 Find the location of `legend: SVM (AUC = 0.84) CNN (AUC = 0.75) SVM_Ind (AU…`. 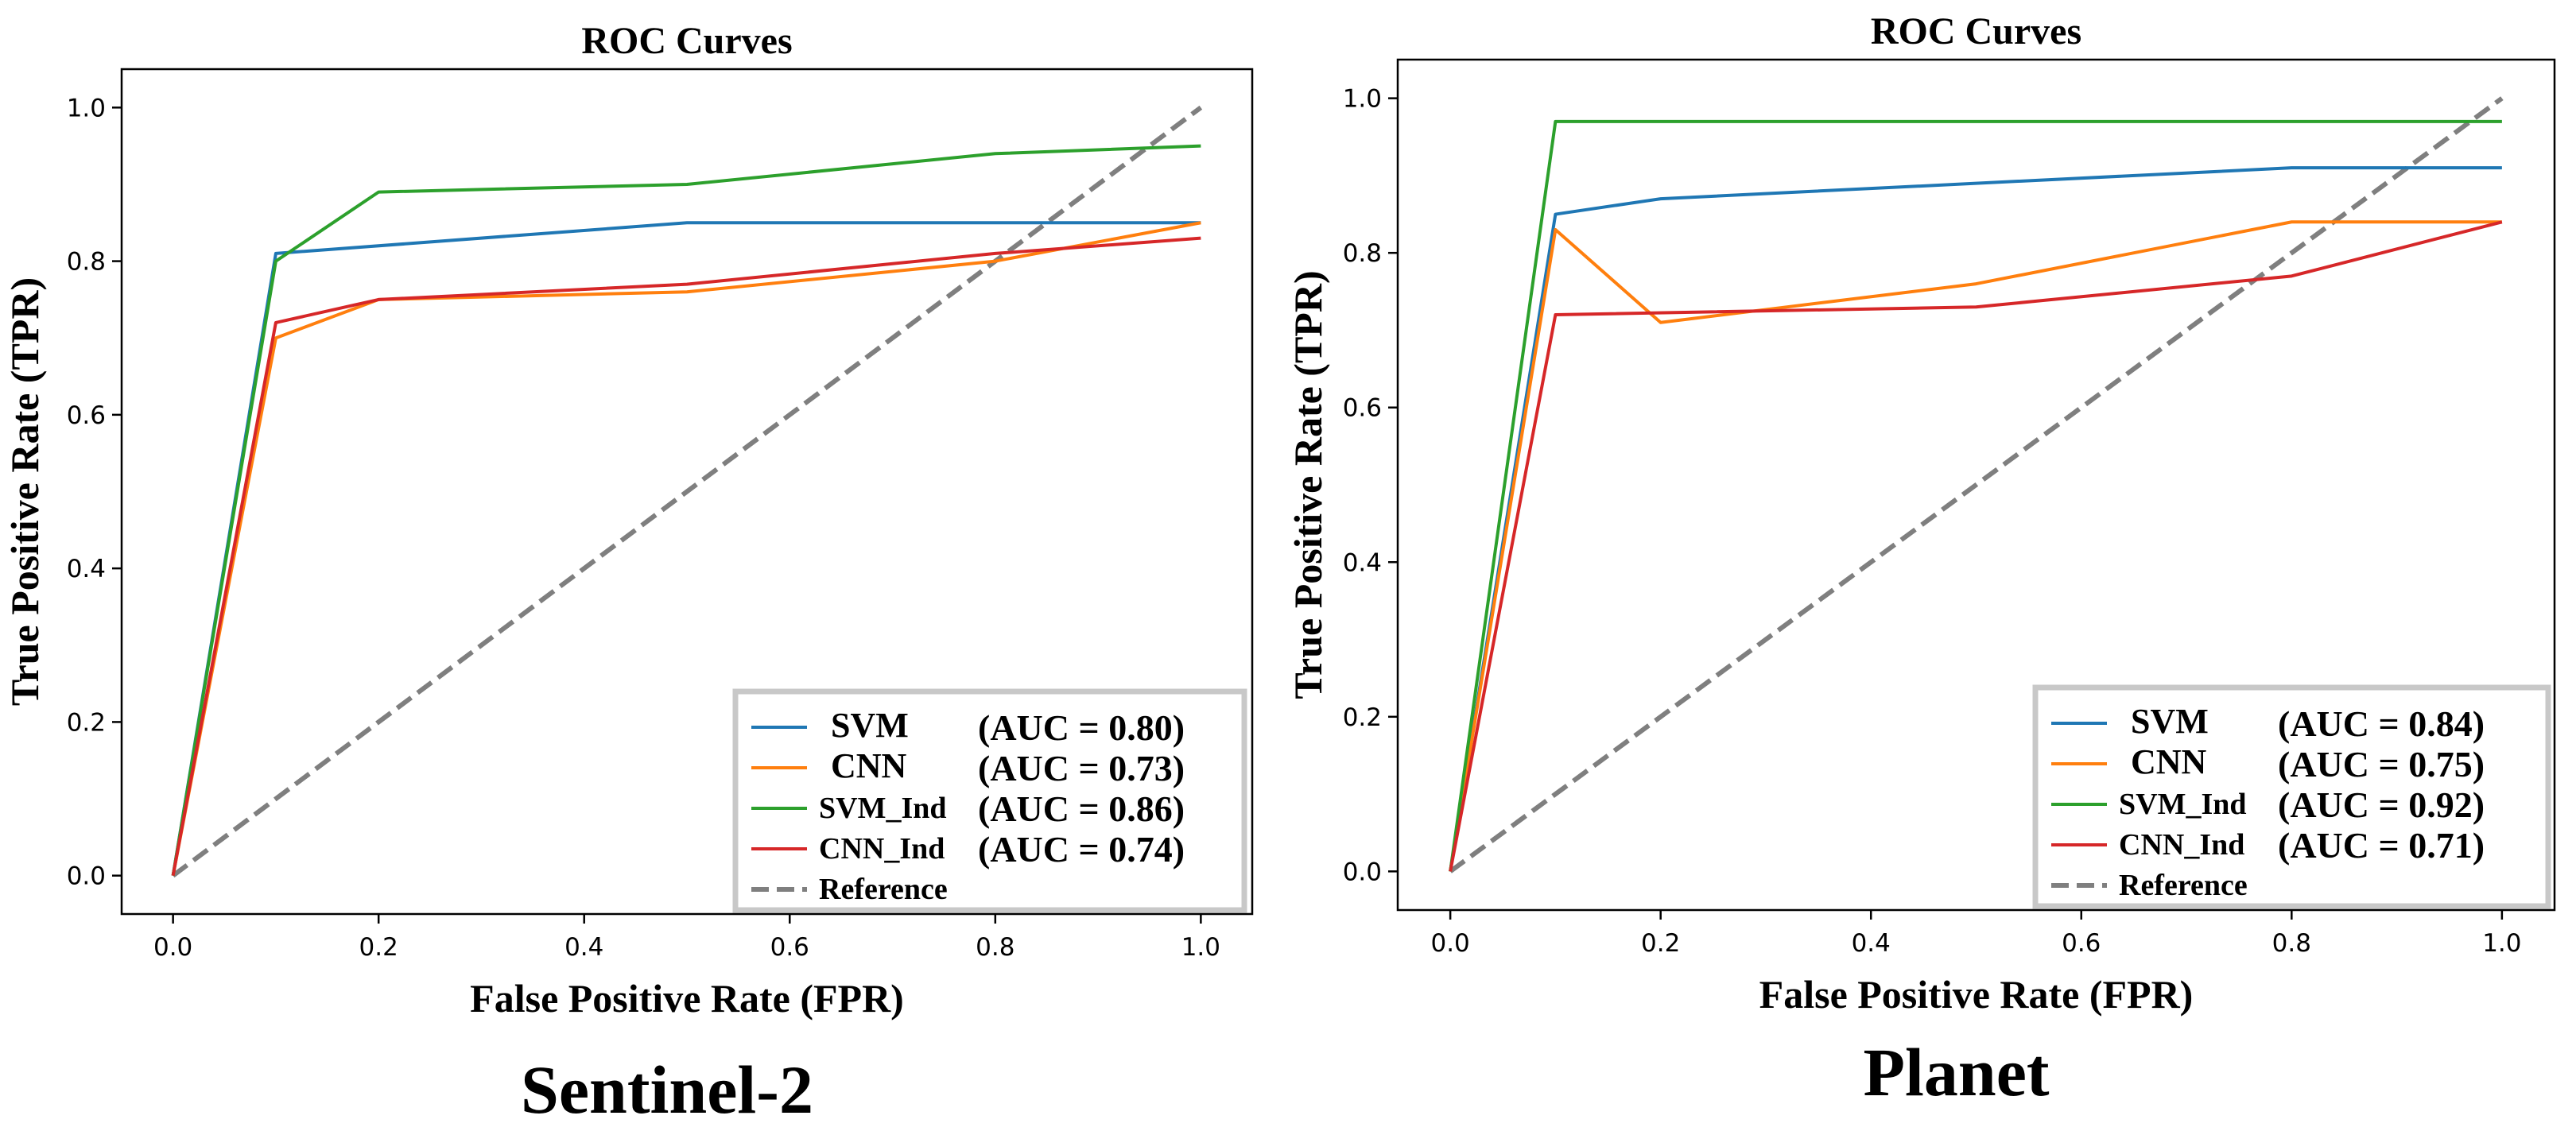

legend: SVM (AUC = 0.84) CNN (AUC = 0.75) SVM_Ind (AU… is located at coordinates (2291, 796).